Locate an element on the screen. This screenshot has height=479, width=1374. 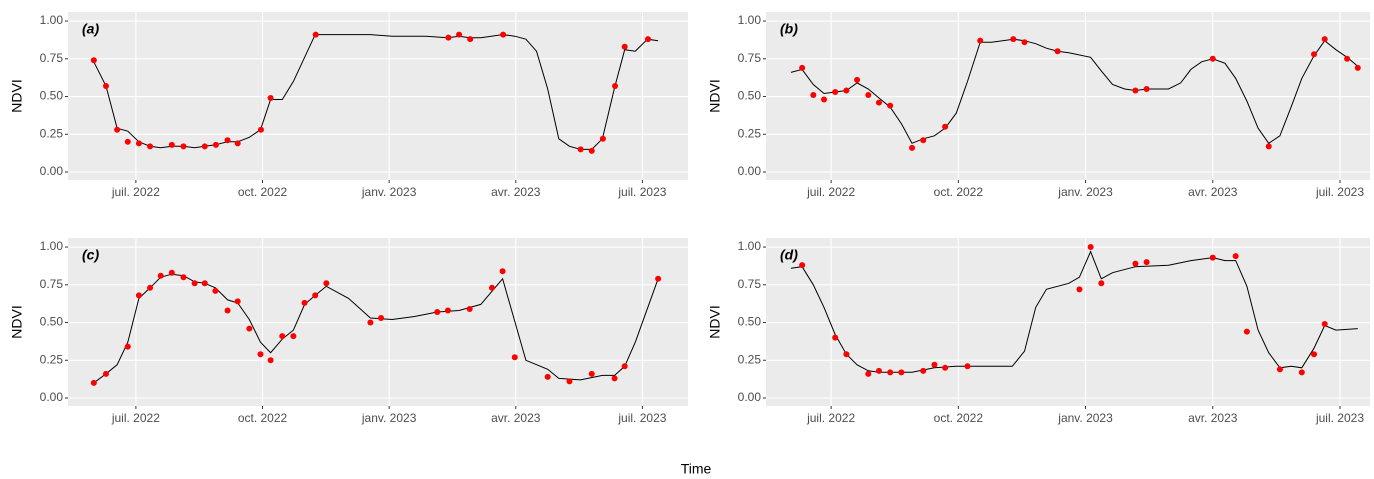
y-tick-label: 0.75 is located at coordinates (750, 58).